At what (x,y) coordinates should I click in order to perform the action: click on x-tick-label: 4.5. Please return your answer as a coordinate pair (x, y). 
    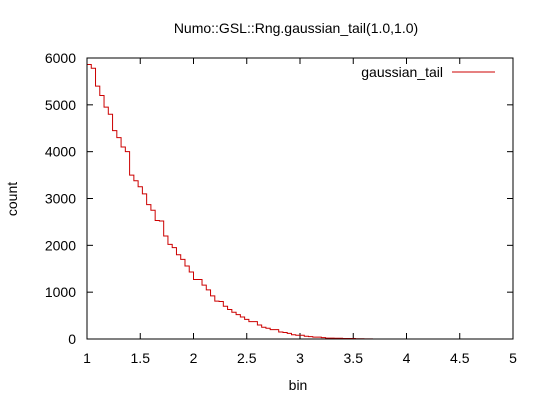
    Looking at the image, I should click on (460, 358).